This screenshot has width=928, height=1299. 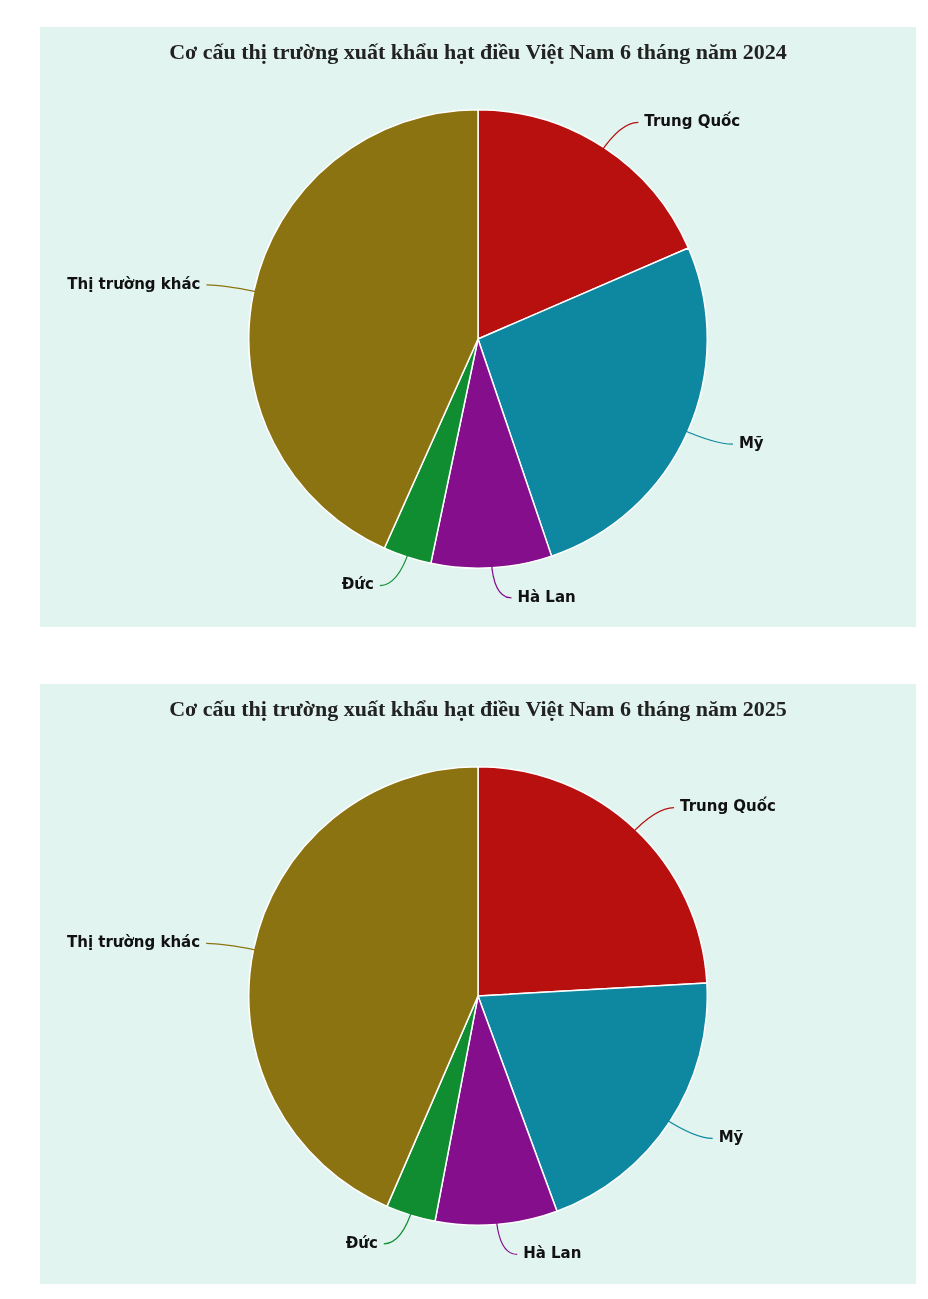 I want to click on chart-title: Cơ cấu thị trường xuất khẩu hạt điều Việt Nam 6 tháng năm 2024, so click(x=478, y=52).